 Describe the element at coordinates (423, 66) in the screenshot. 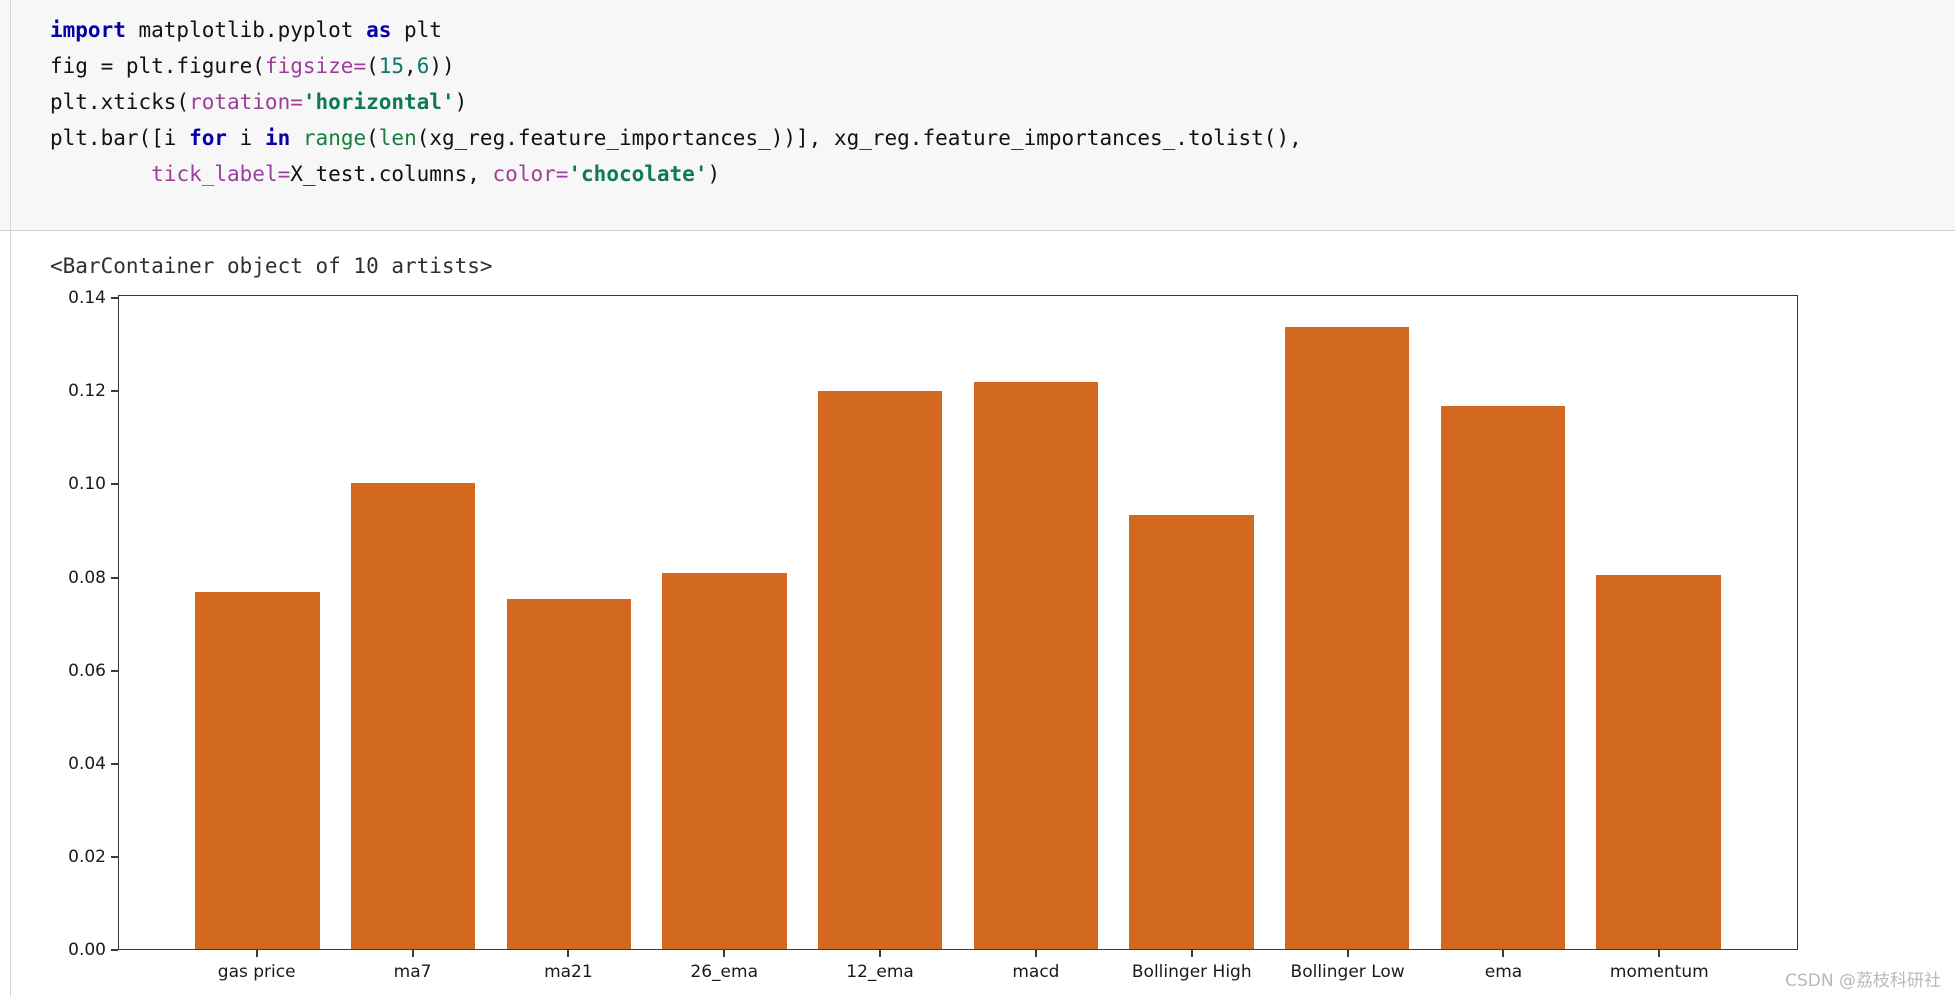

I see `code-token: 6` at that location.